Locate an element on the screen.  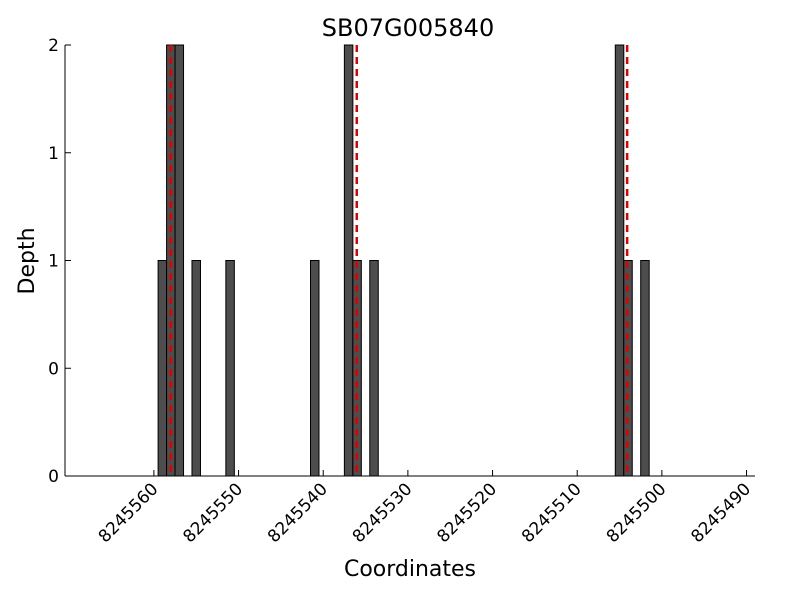
x-tick-label: 8245540 is located at coordinates (298, 513).